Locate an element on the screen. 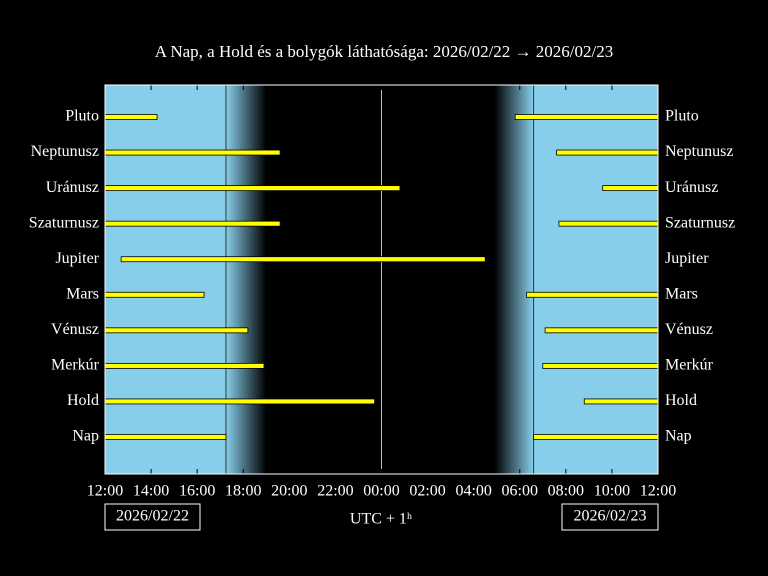  x-tick-label: 18:00 is located at coordinates (243, 491).